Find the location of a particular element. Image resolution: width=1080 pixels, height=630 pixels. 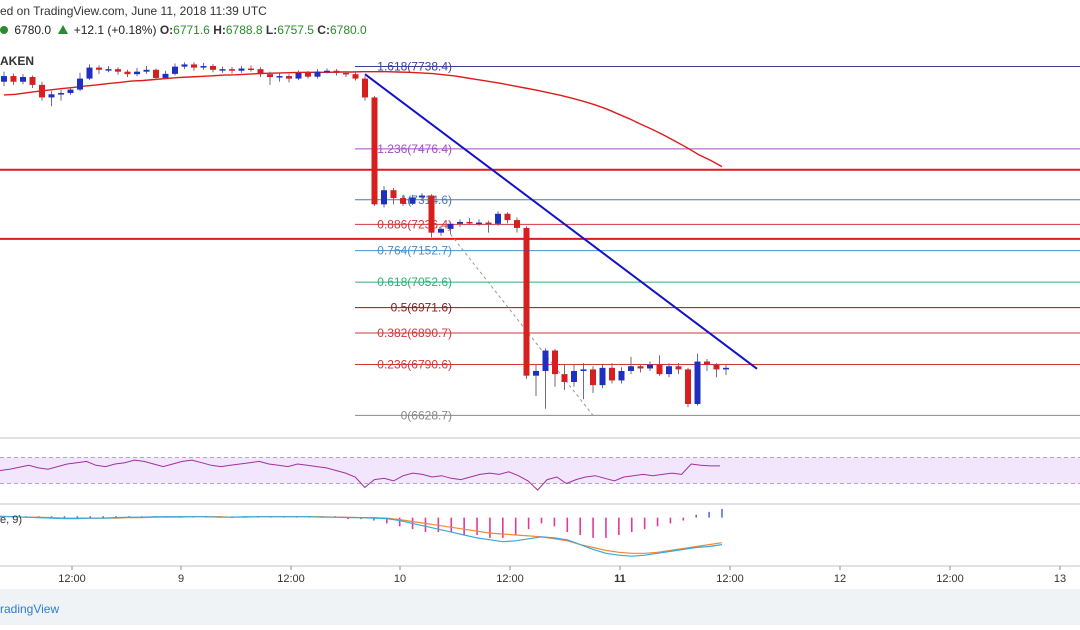

fib-label: 0.5(6971.6) is located at coordinates (421, 308).